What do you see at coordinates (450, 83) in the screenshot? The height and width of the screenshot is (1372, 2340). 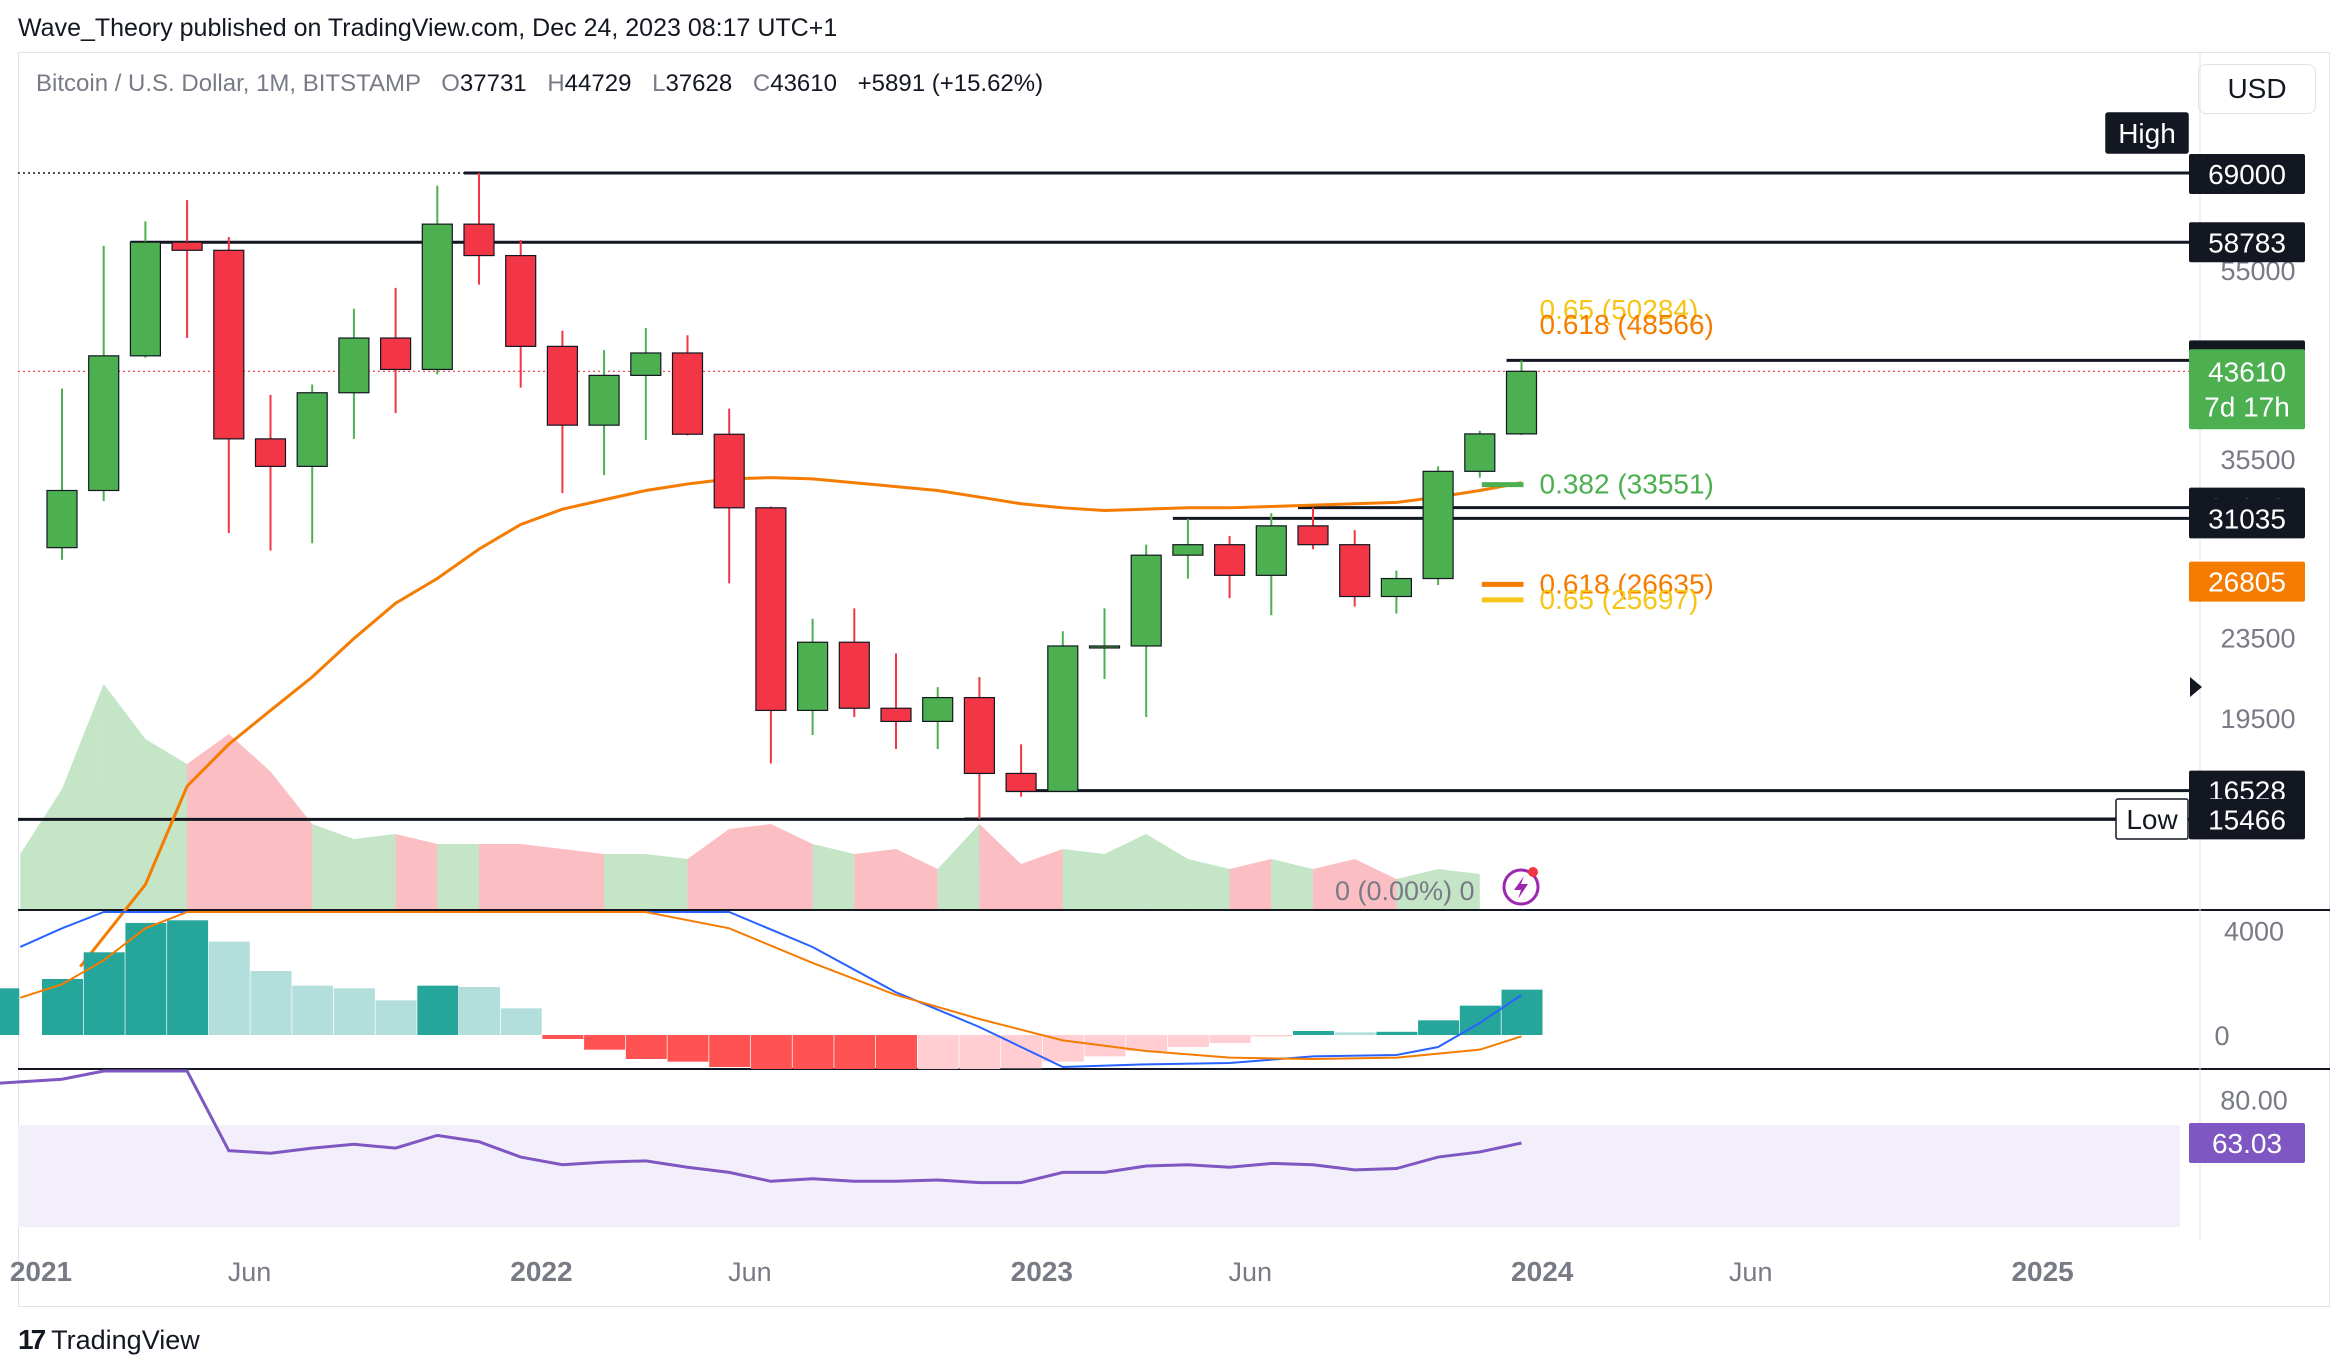 I see `open-label: O` at bounding box center [450, 83].